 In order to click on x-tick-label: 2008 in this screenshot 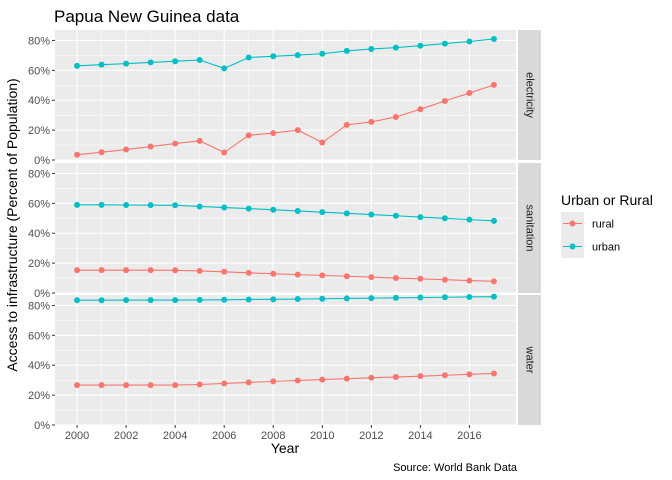, I will do `click(273, 436)`.